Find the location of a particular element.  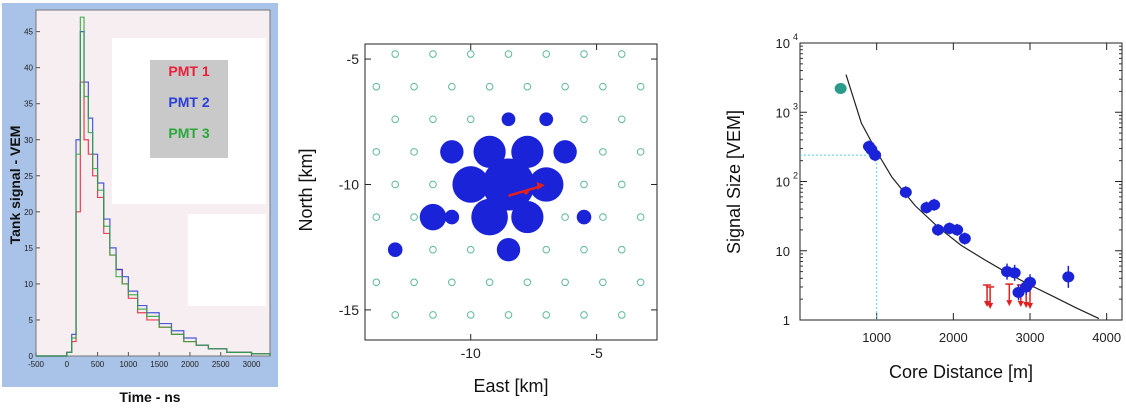

x-axis-label: Core Distance [m] is located at coordinates (961, 372).